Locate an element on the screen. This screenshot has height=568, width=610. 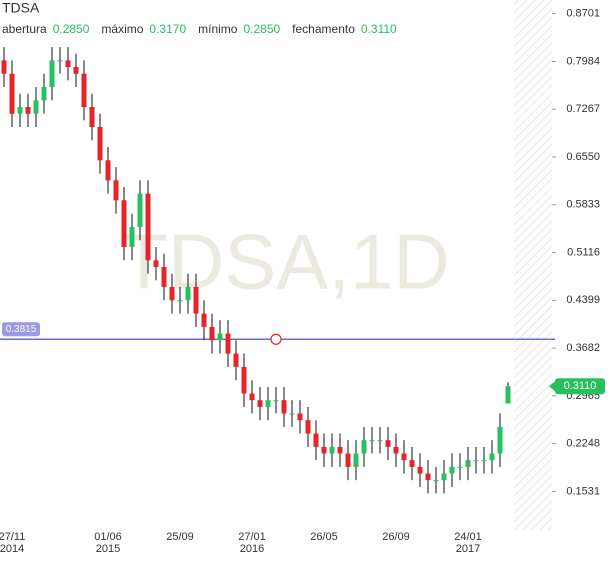
y-tick-label: 0.3682 is located at coordinates (583, 348).